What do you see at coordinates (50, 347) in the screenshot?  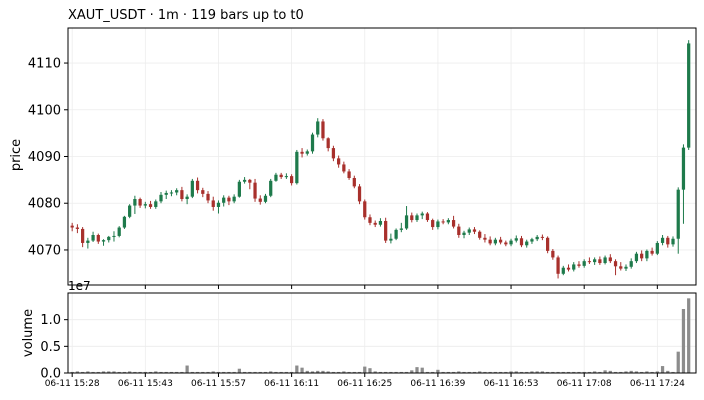 I see `volume-tick-label: 0.5` at bounding box center [50, 347].